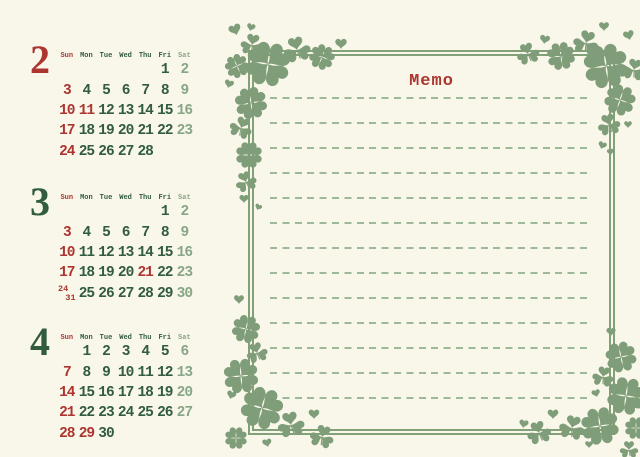 This screenshot has width=640, height=457. Describe the element at coordinates (40, 59) in the screenshot. I see `month-number: 2` at that location.